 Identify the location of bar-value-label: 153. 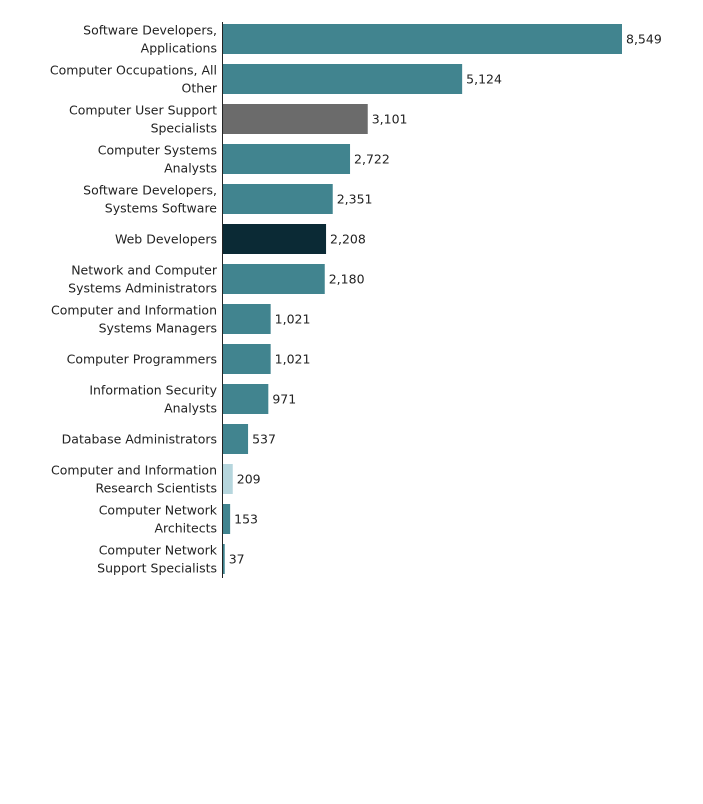
(246, 519).